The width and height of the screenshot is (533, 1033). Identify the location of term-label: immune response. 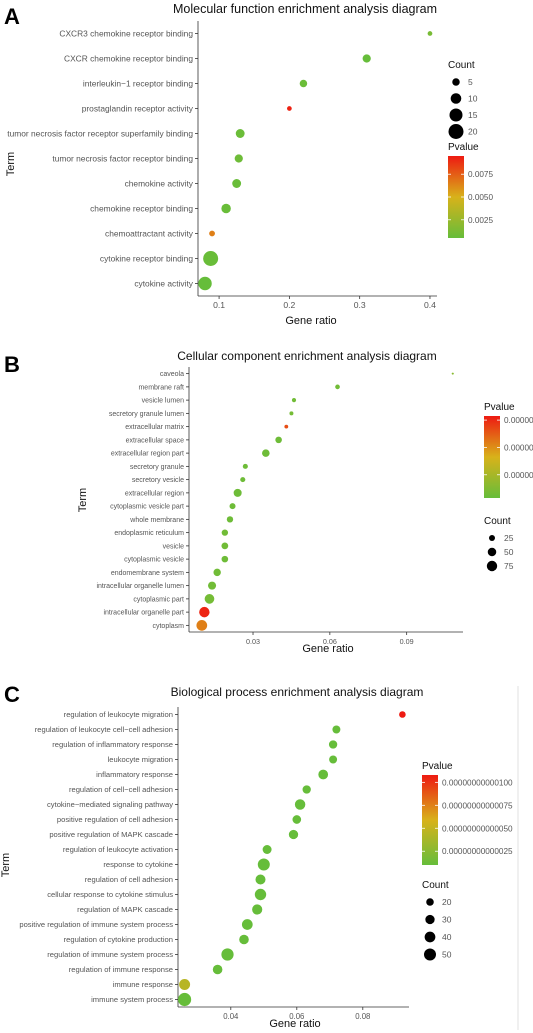
(143, 984).